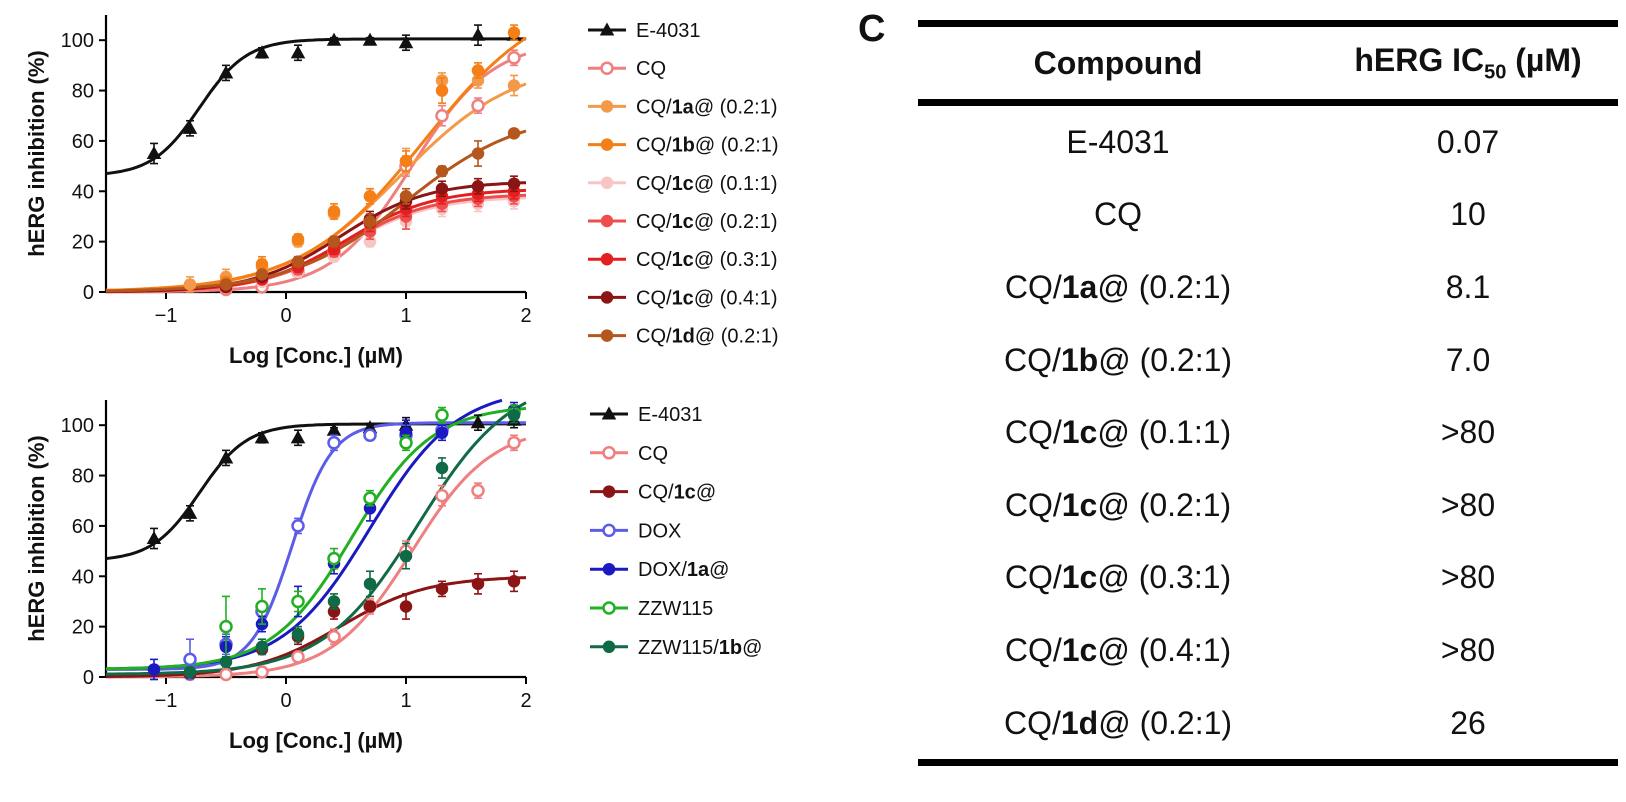 This screenshot has width=1626, height=802. I want to click on legend-item: CQ/1d@ (0.2:1), so click(683, 337).